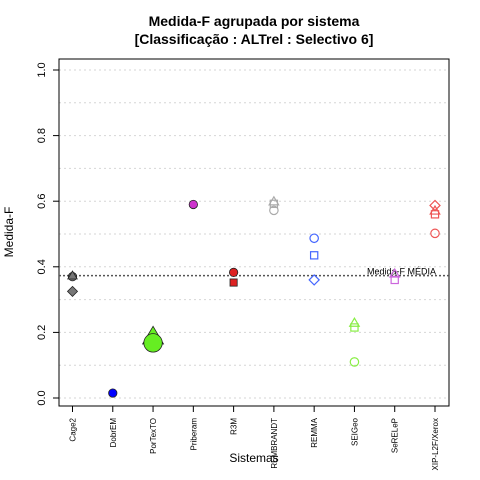 This screenshot has width=480, height=480. What do you see at coordinates (254, 21) in the screenshot?
I see `chart-title: Medida-F agrupada por sistema` at bounding box center [254, 21].